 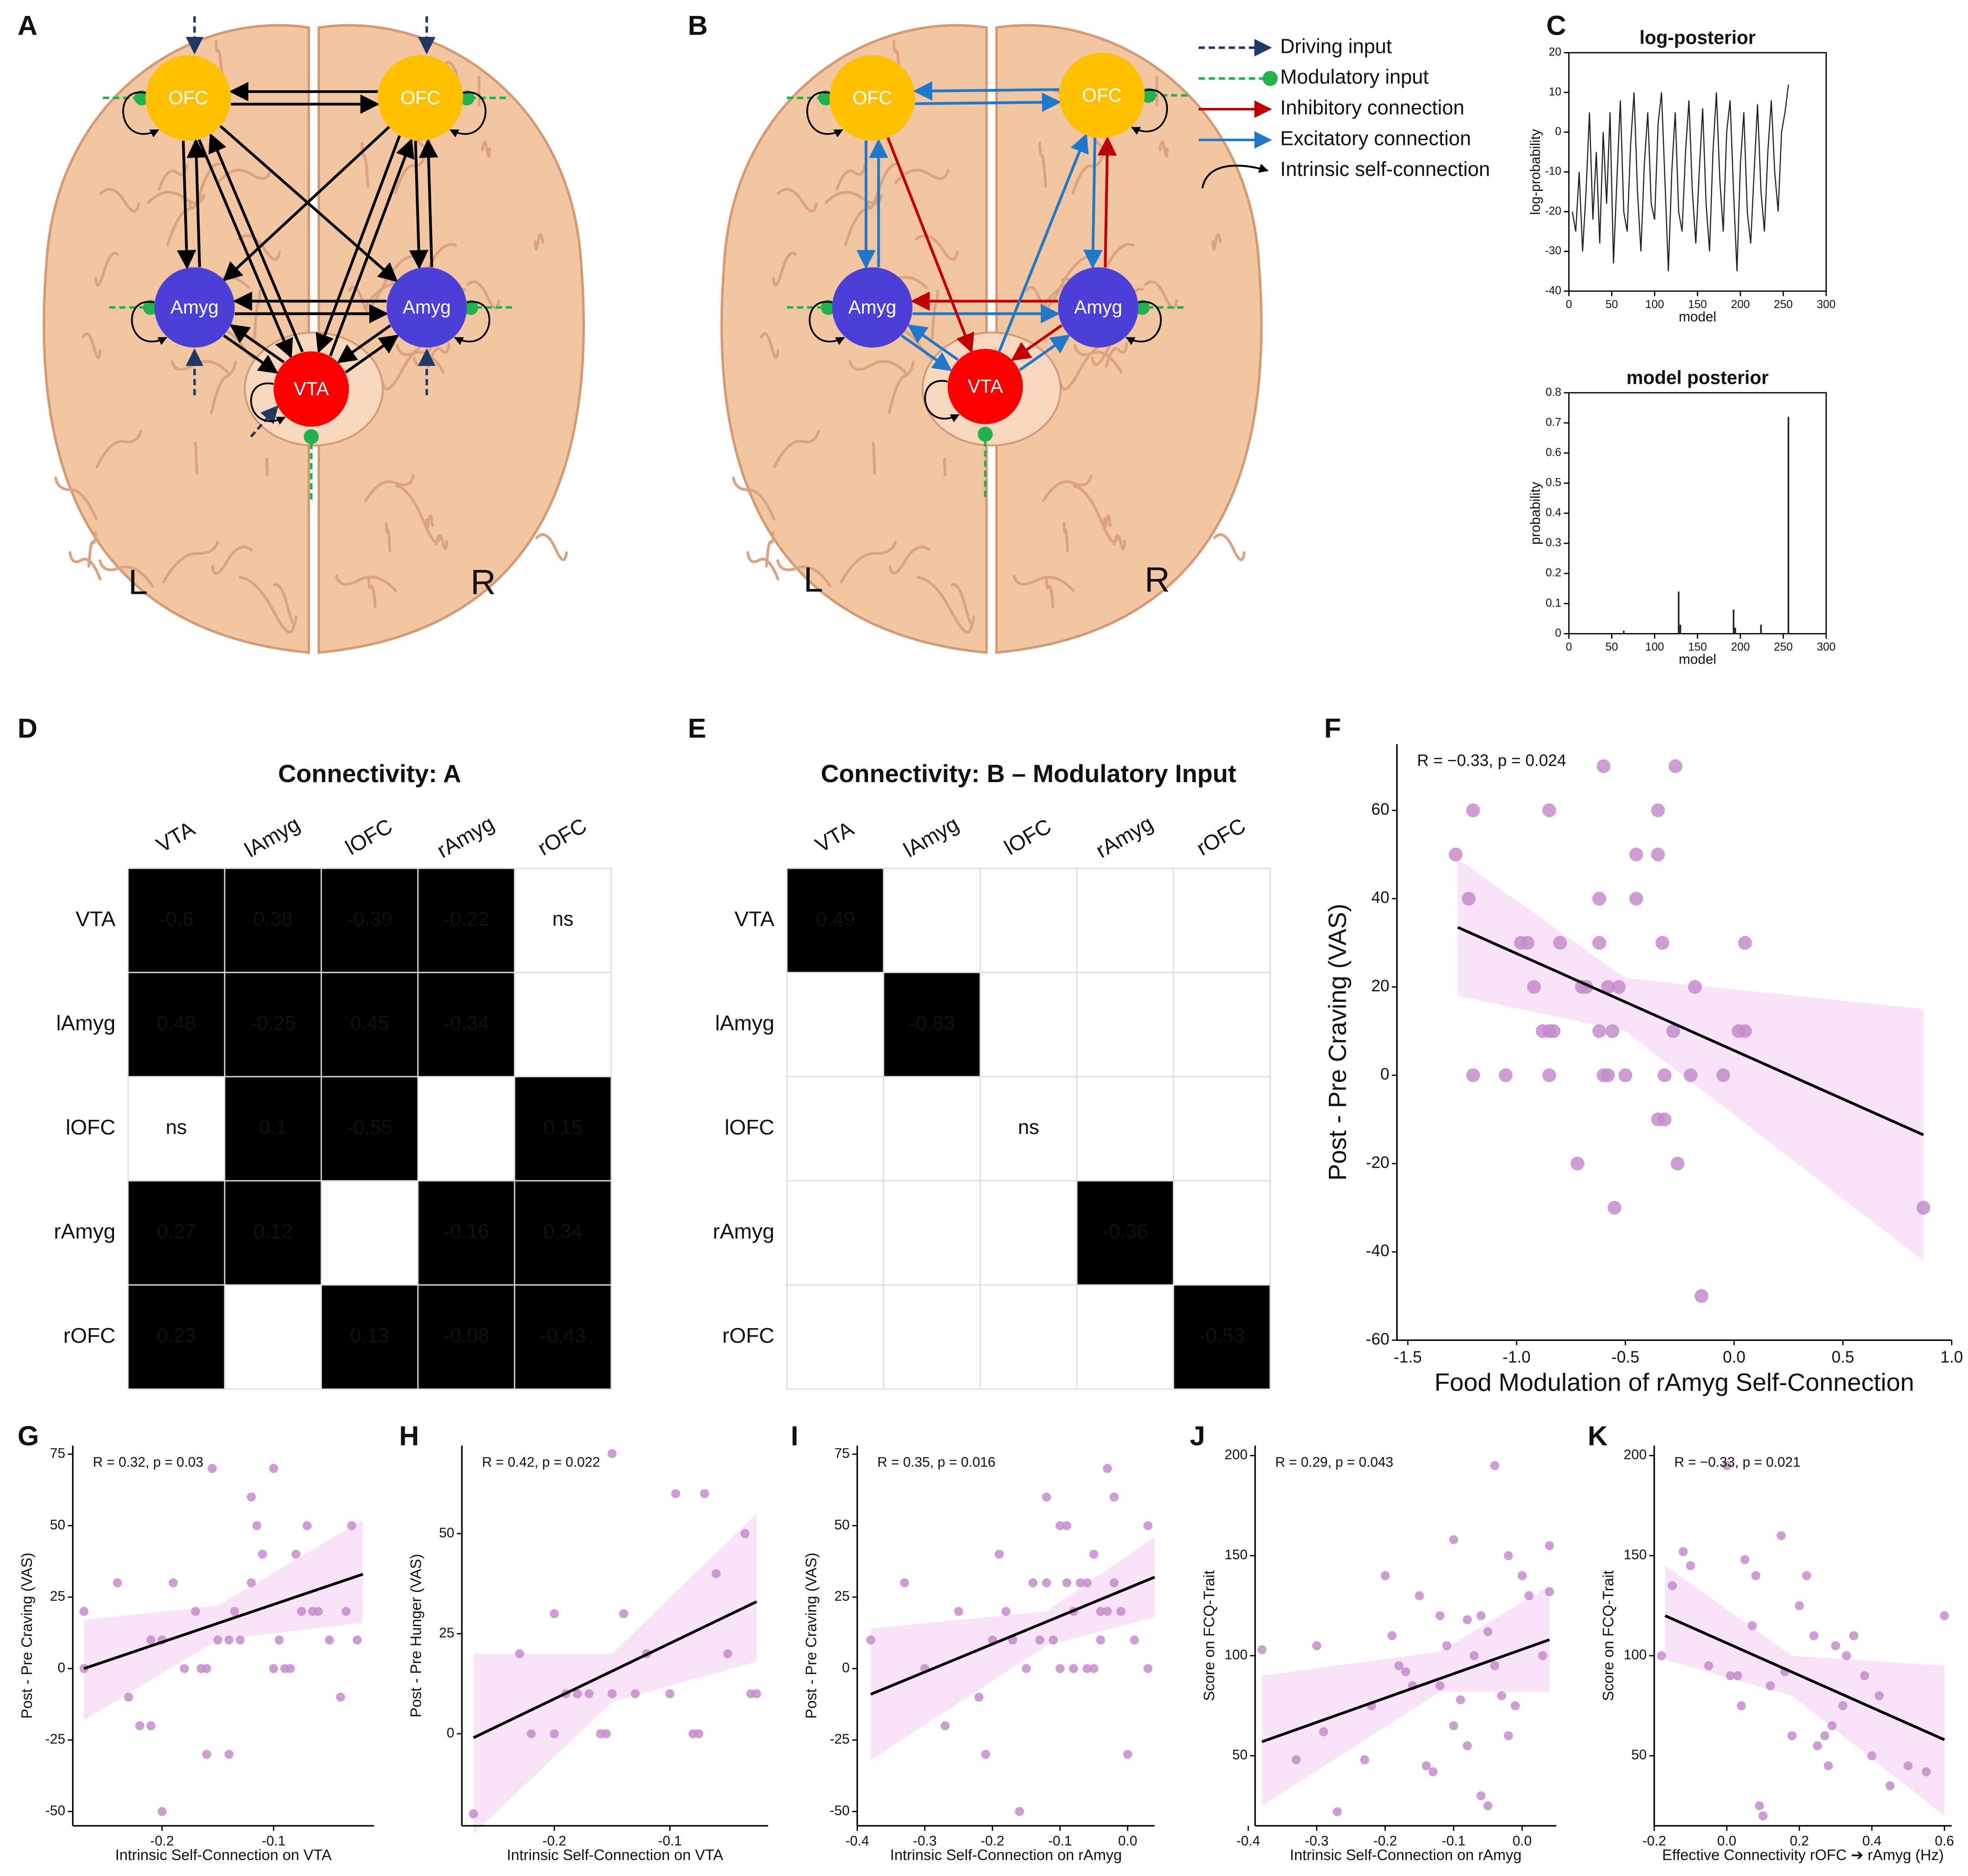 I want to click on chart-title: model posterior, so click(x=1698, y=377).